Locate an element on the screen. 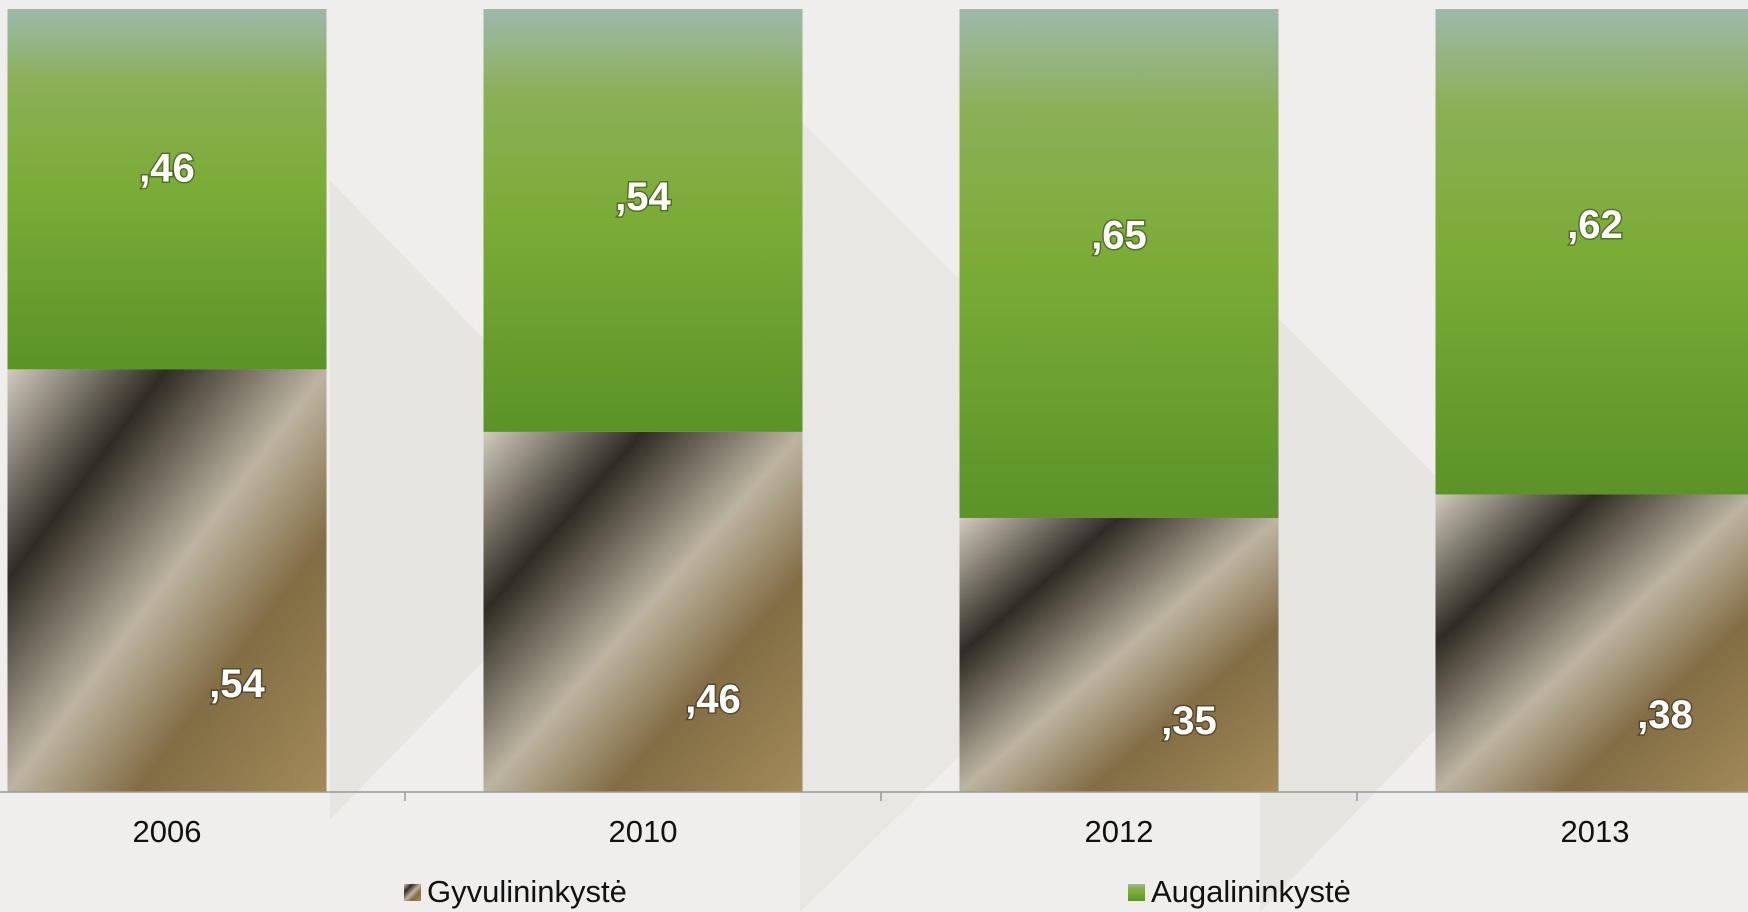 Image resolution: width=1748 pixels, height=912 pixels. x-tick-label: 2006 is located at coordinates (167, 831).